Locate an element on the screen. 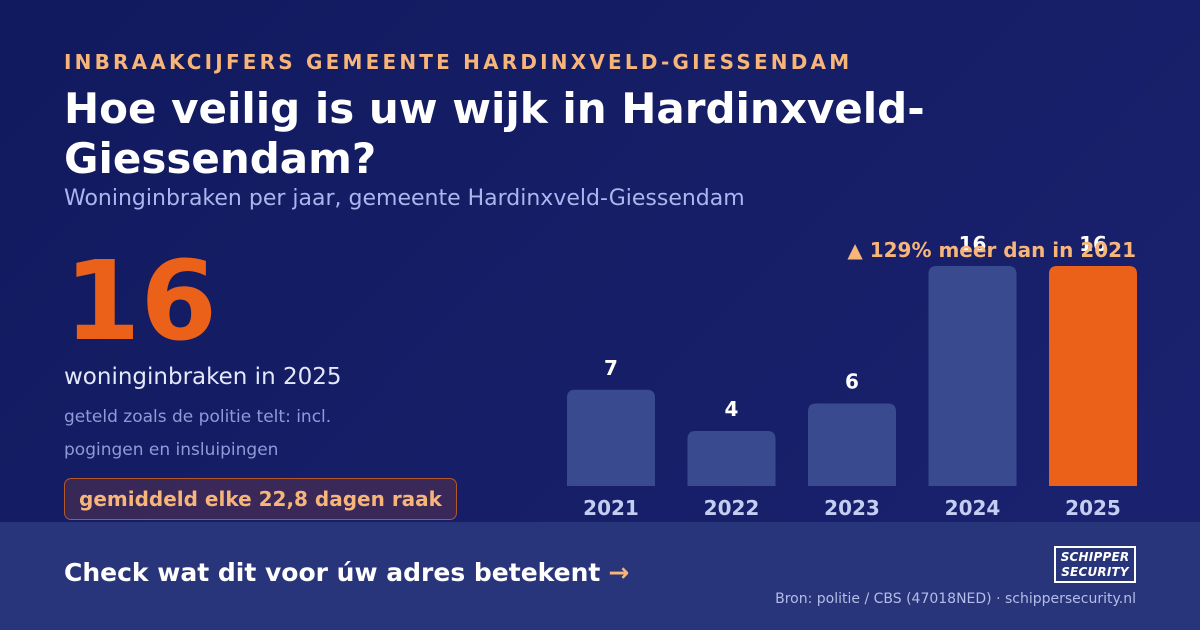 The width and height of the screenshot is (1200, 630). value-label-2025: 16 is located at coordinates (1093, 244).